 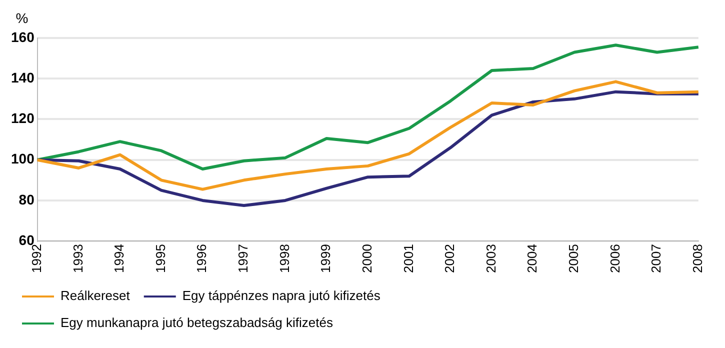 I want to click on x-tick-label: 1993, so click(x=78, y=258).